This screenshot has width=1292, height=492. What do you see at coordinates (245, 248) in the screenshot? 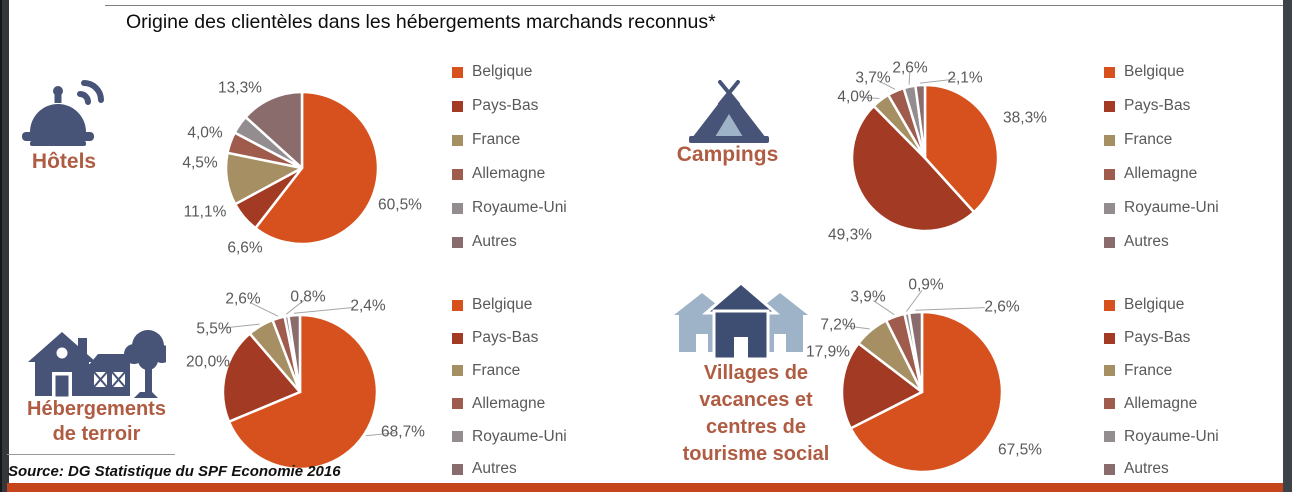
I see `pie-value-label: 6,6%` at bounding box center [245, 248].